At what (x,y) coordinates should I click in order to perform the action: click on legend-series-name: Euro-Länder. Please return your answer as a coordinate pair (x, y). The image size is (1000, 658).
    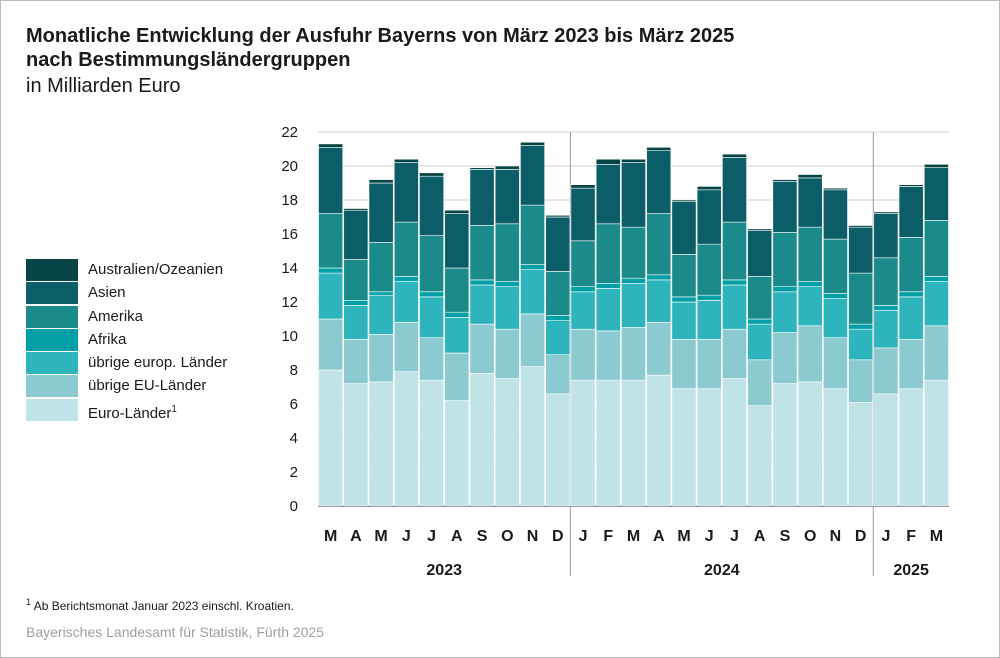
    Looking at the image, I should click on (130, 413).